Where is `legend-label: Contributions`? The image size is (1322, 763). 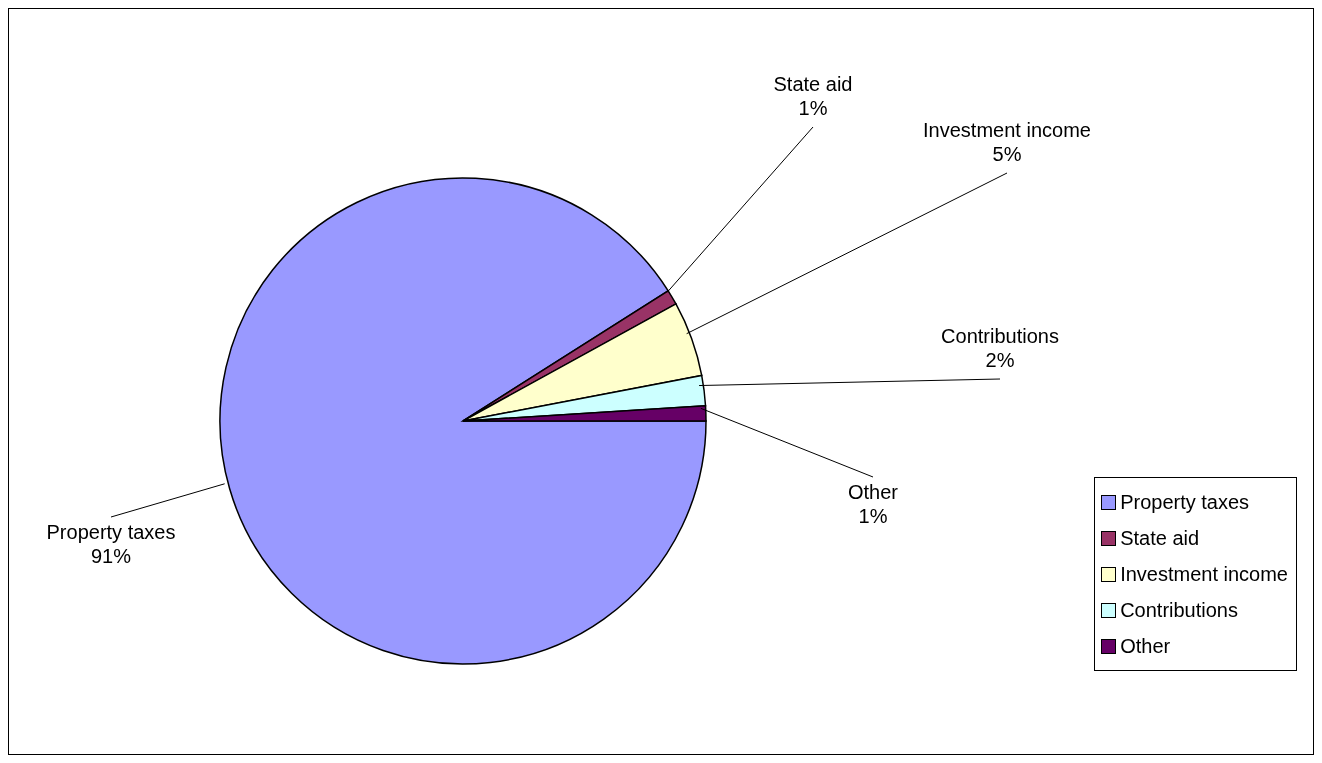 legend-label: Contributions is located at coordinates (1179, 610).